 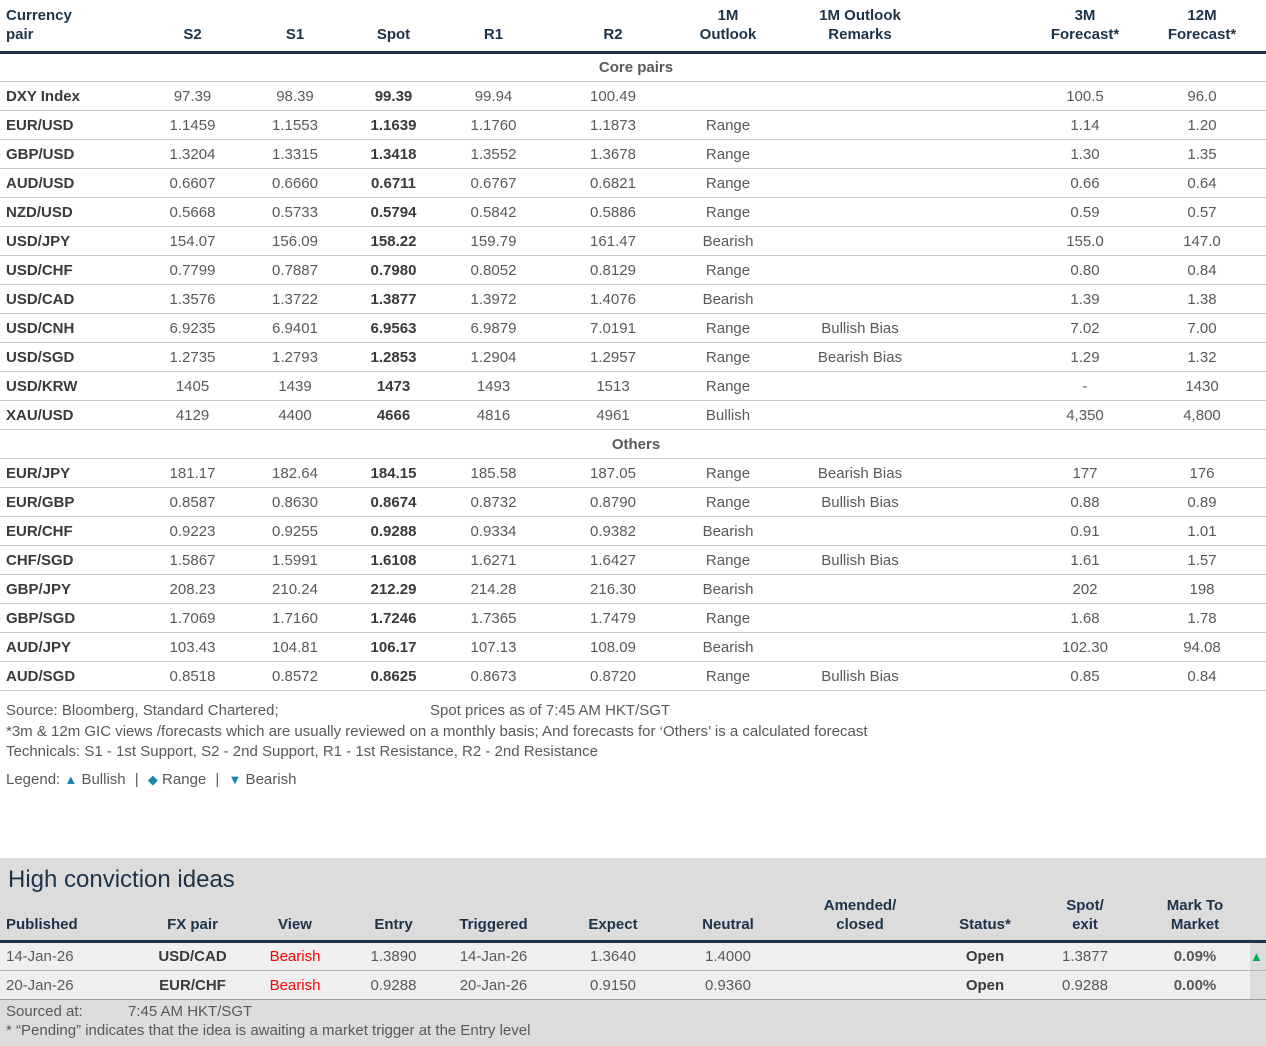 What do you see at coordinates (192, 241) in the screenshot?
I see `s2-cell: 154.07` at bounding box center [192, 241].